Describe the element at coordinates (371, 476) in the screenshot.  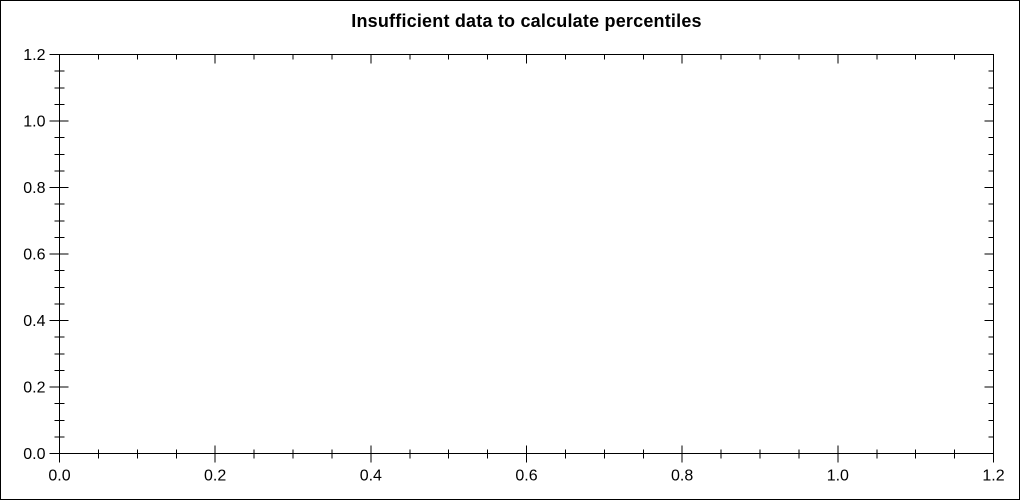
I see `x-tick-label: 0.4` at that location.